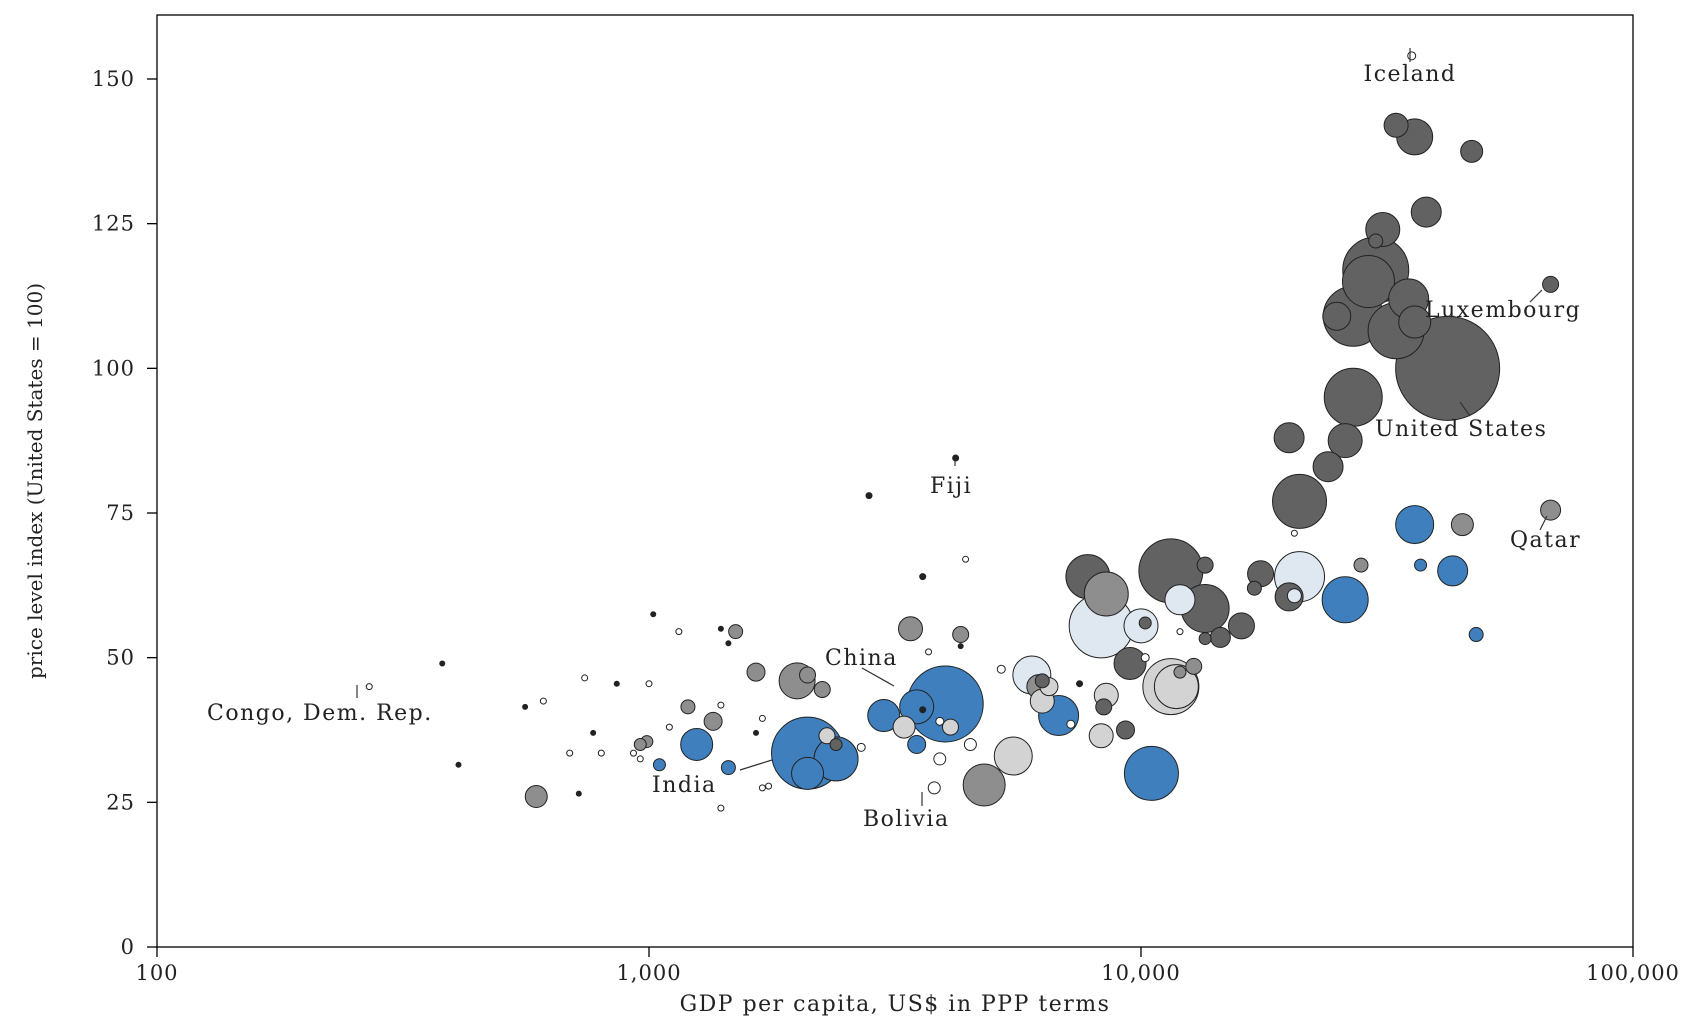 This screenshot has height=1018, width=1700. Describe the element at coordinates (907, 966) in the screenshot. I see `x-axis: 100 1,000 10,000 100,000` at that location.